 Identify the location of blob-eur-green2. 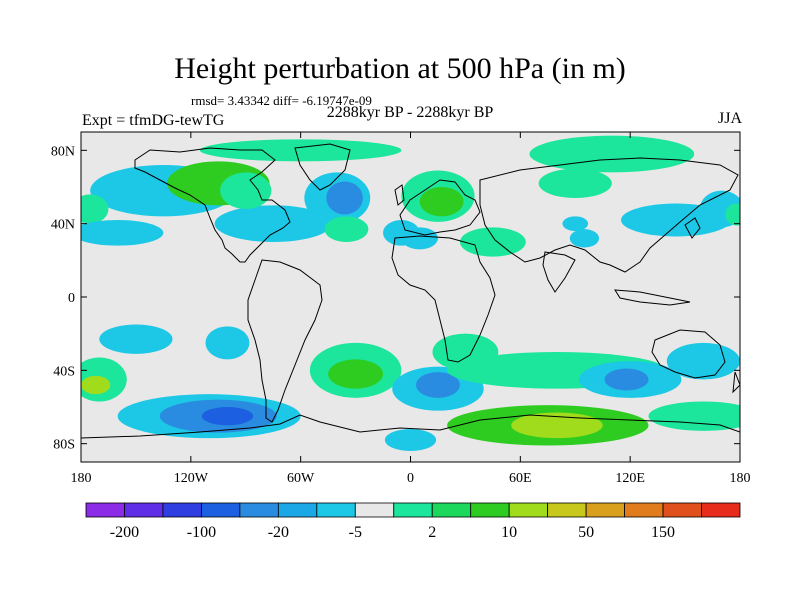
(441, 202).